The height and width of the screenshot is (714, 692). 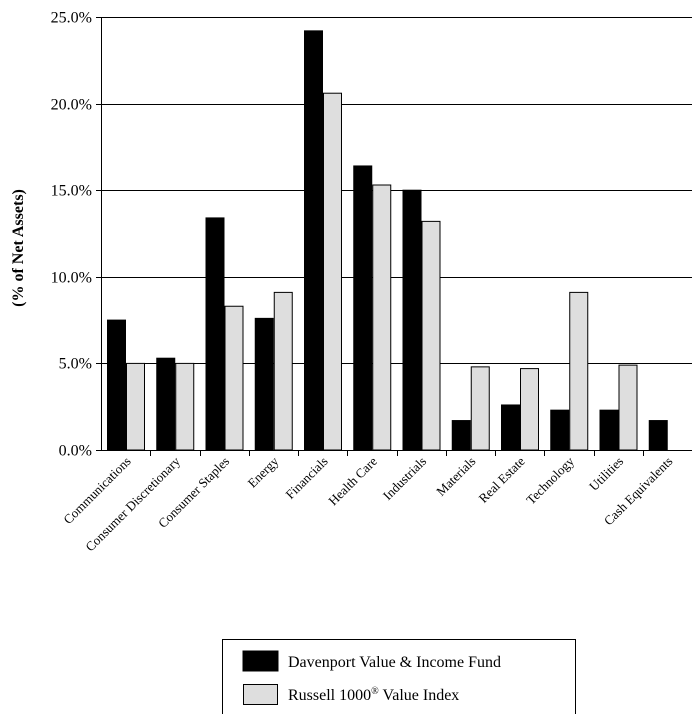 I want to click on y-tick-label: 25.0%, so click(x=71, y=18).